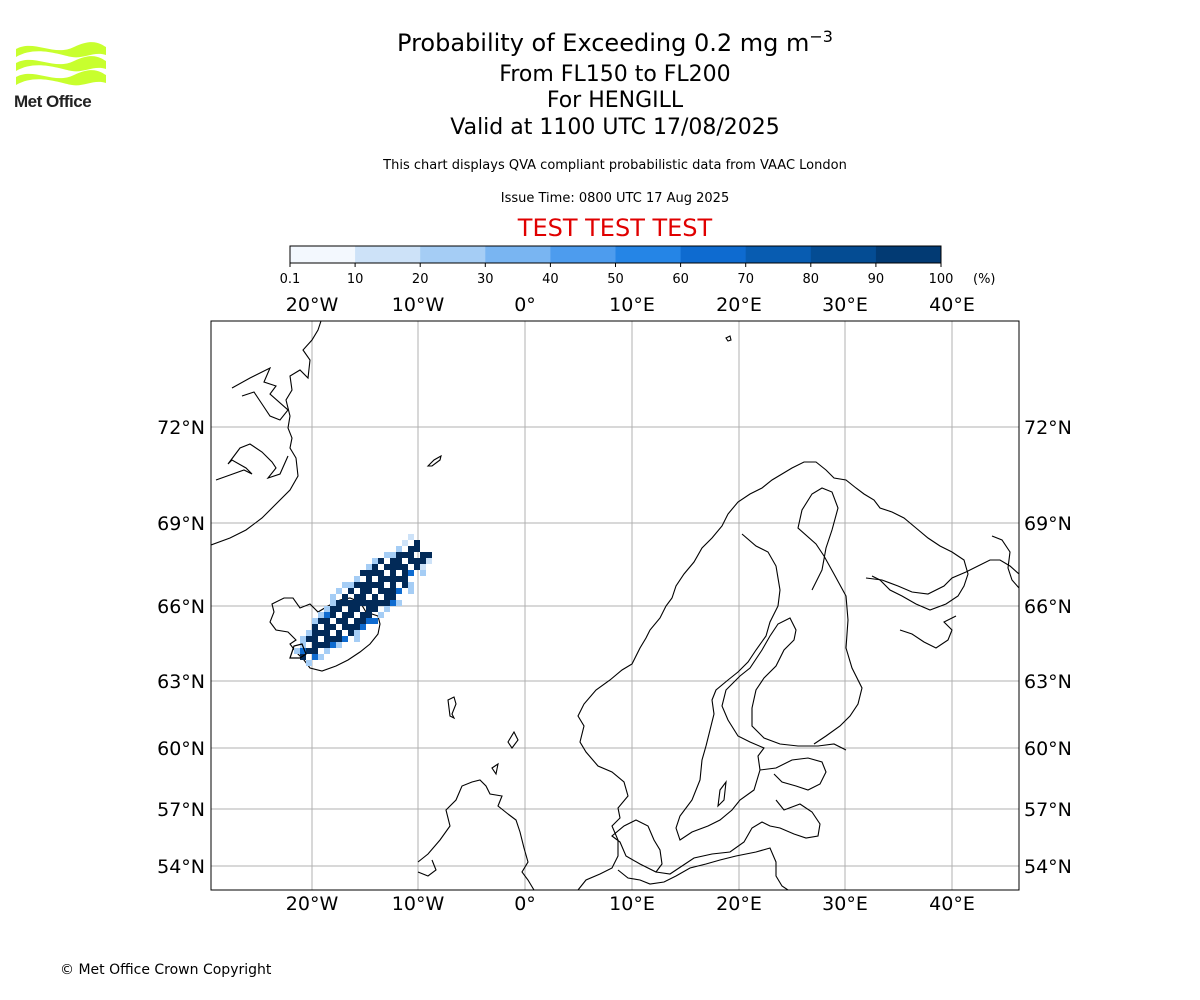  I want to click on latitude-label: 63°N, so click(1048, 682).